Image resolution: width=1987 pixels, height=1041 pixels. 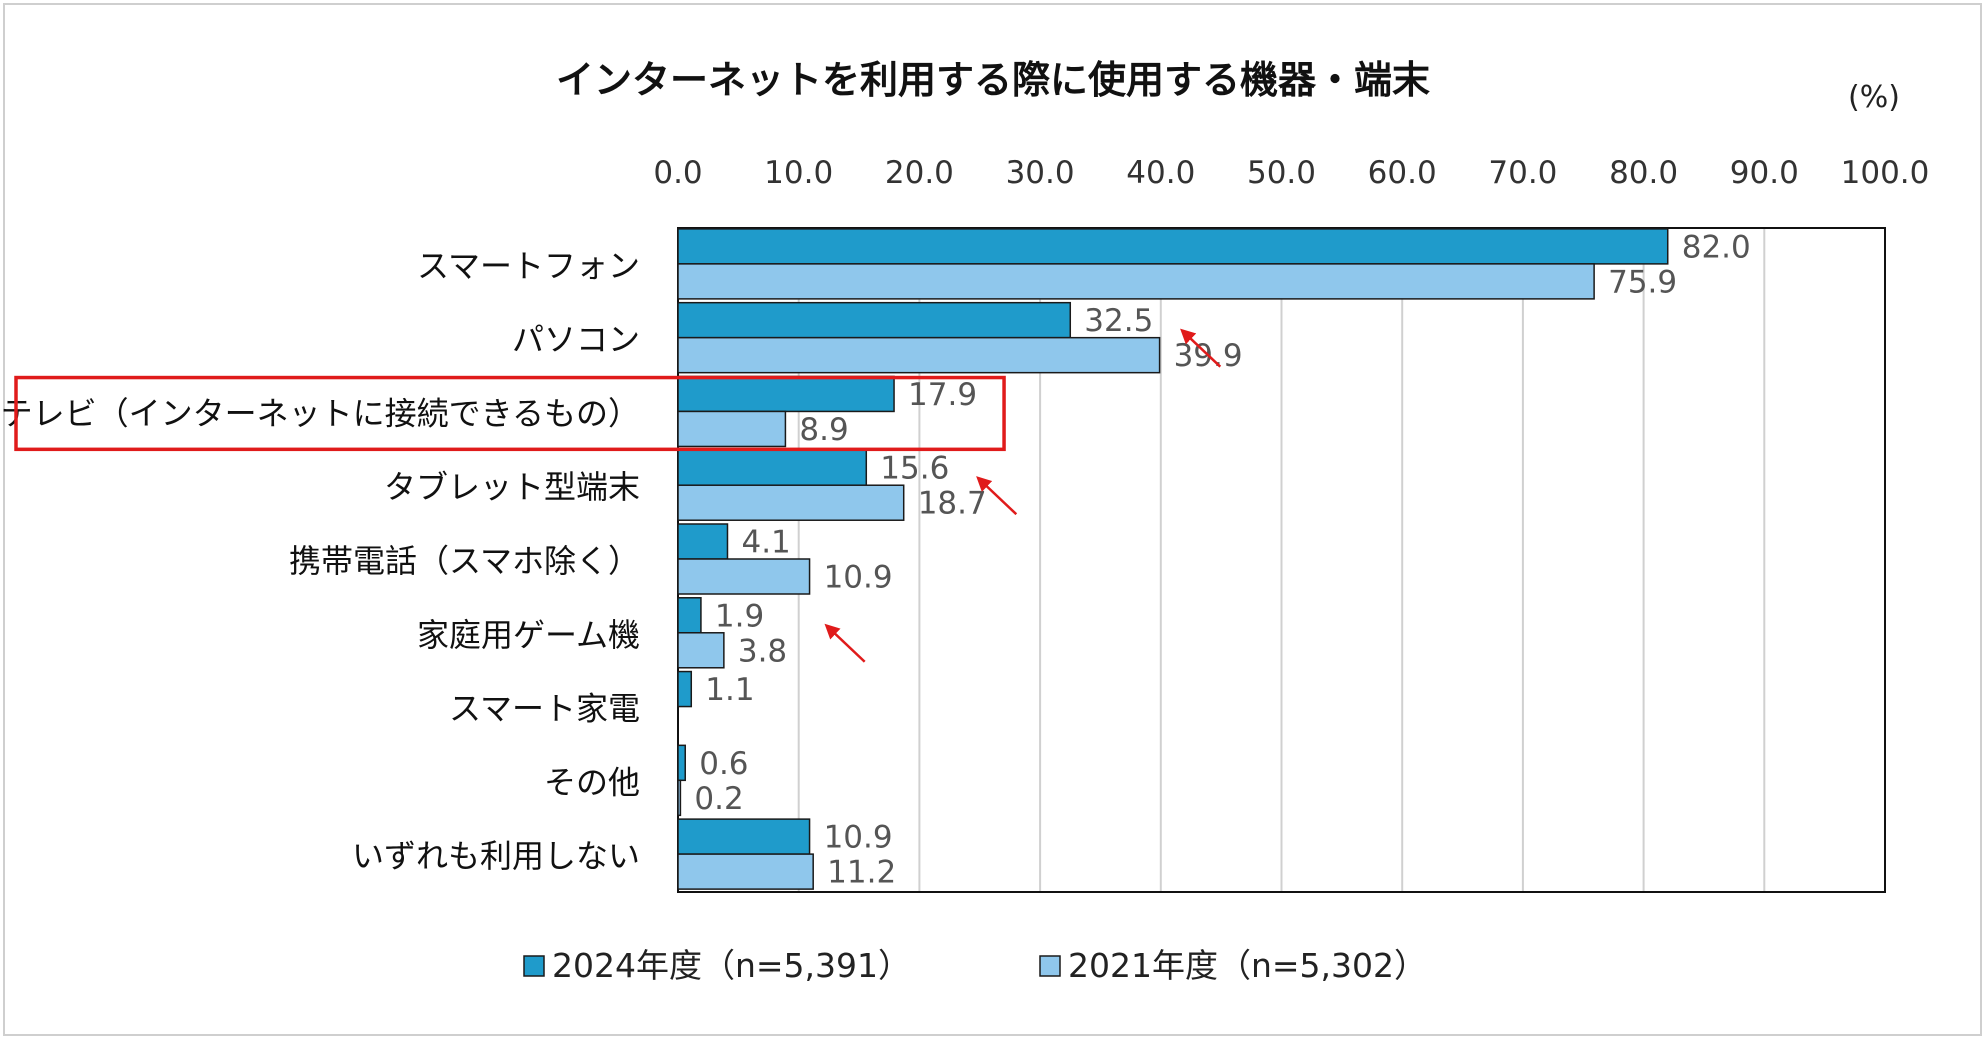 What do you see at coordinates (1040, 173) in the screenshot?
I see `x-tick-label: 30.0` at bounding box center [1040, 173].